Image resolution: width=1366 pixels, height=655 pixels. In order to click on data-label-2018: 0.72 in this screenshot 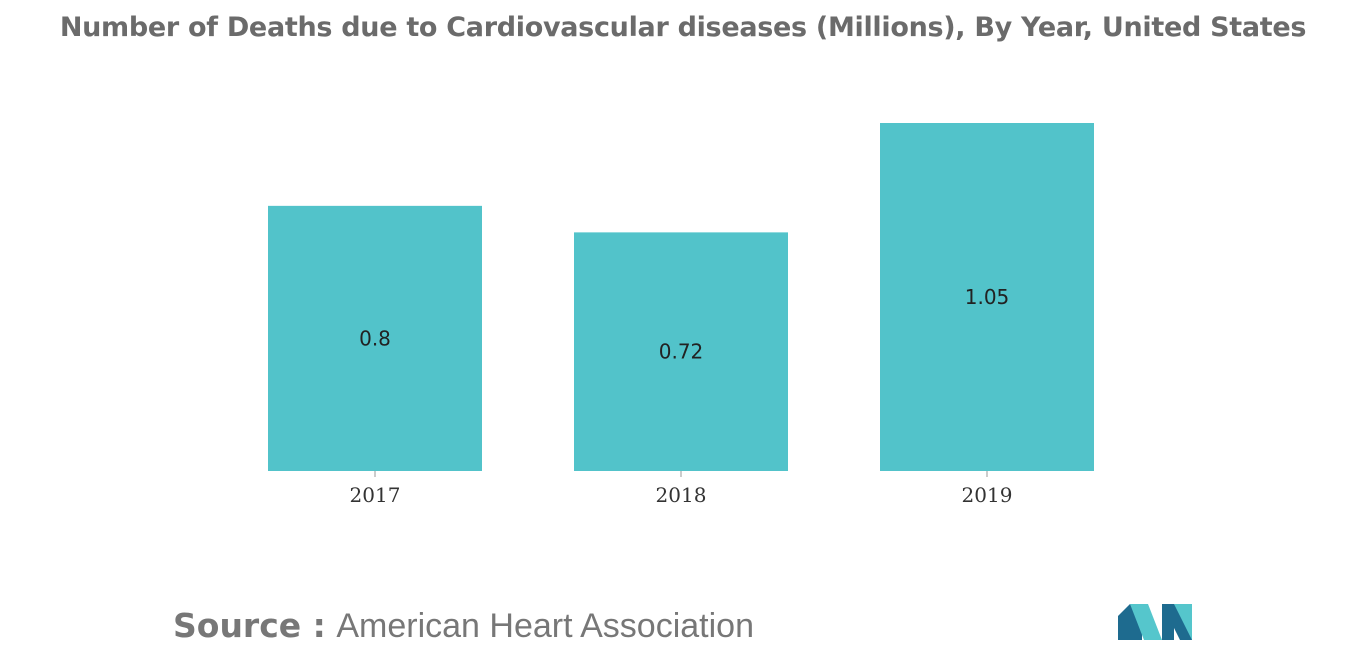, I will do `click(681, 352)`.